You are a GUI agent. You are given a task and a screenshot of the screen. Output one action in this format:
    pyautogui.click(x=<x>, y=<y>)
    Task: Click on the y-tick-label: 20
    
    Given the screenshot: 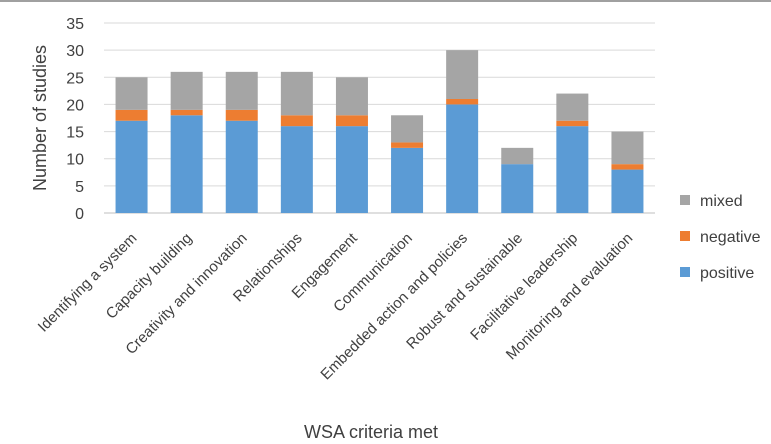 What is the action you would take?
    pyautogui.click(x=75, y=105)
    